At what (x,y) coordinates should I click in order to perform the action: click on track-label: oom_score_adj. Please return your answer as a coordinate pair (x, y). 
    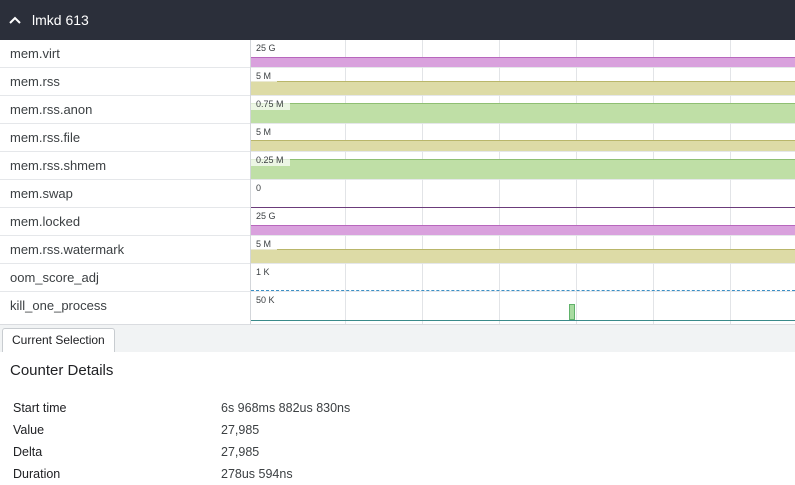
    Looking at the image, I should click on (54, 277).